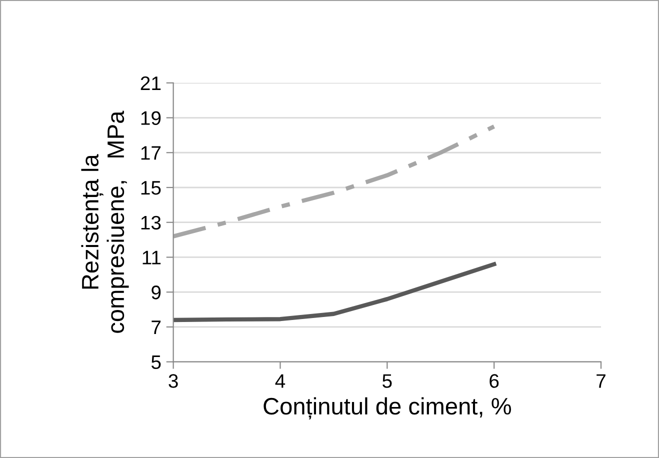  Describe the element at coordinates (151, 257) in the screenshot. I see `y-tick-label: 11` at that location.